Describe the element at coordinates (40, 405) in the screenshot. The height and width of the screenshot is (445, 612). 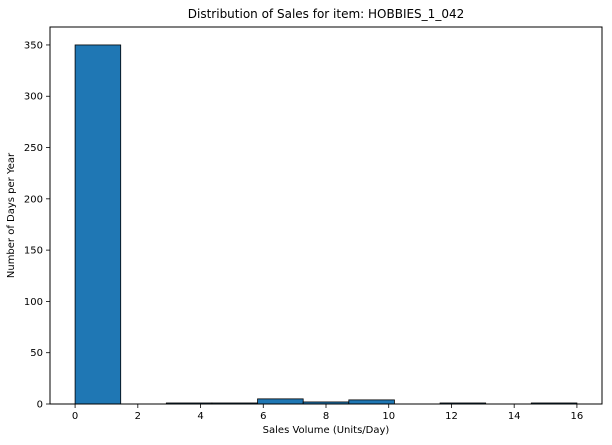
I see `y-tick-label: 0` at that location.